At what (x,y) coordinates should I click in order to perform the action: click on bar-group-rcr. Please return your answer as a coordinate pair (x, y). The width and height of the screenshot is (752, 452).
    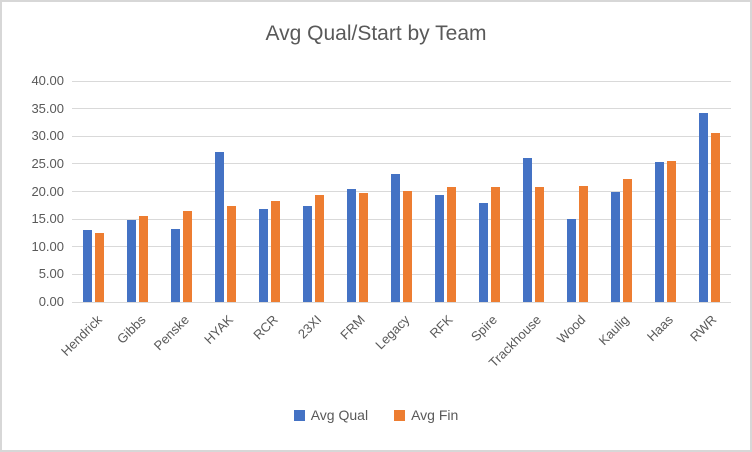
    Looking at the image, I should click on (270, 191).